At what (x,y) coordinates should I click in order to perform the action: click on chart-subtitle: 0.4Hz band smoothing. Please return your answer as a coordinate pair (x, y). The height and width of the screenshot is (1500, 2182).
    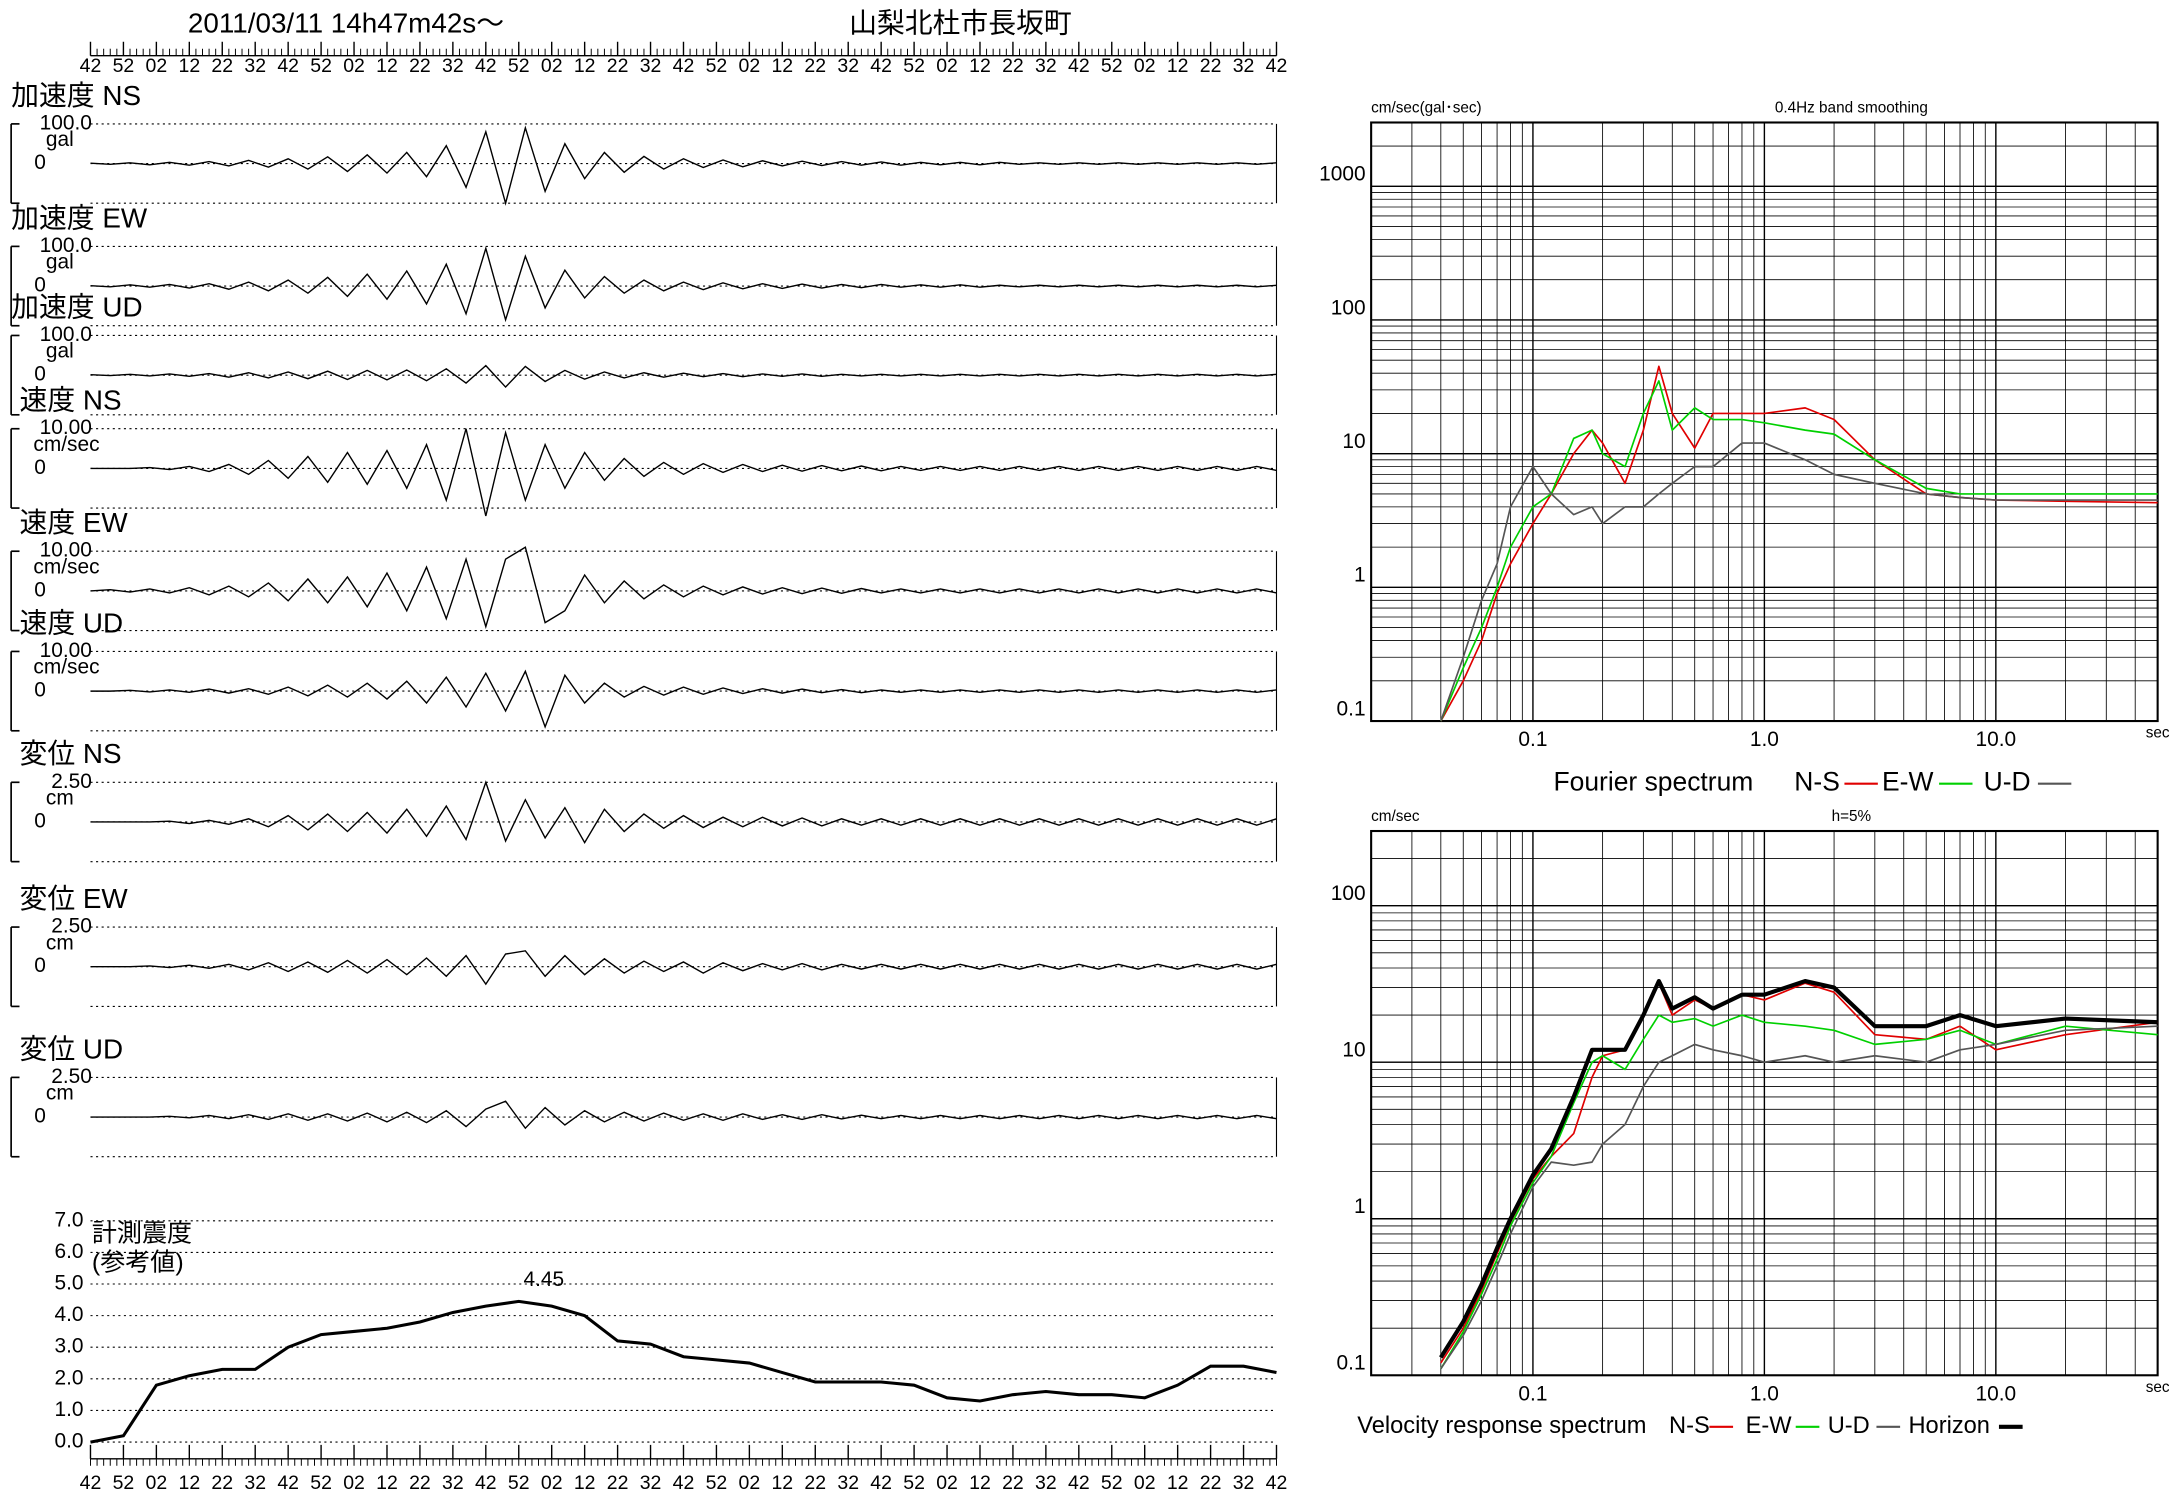
    Looking at the image, I should click on (1851, 108).